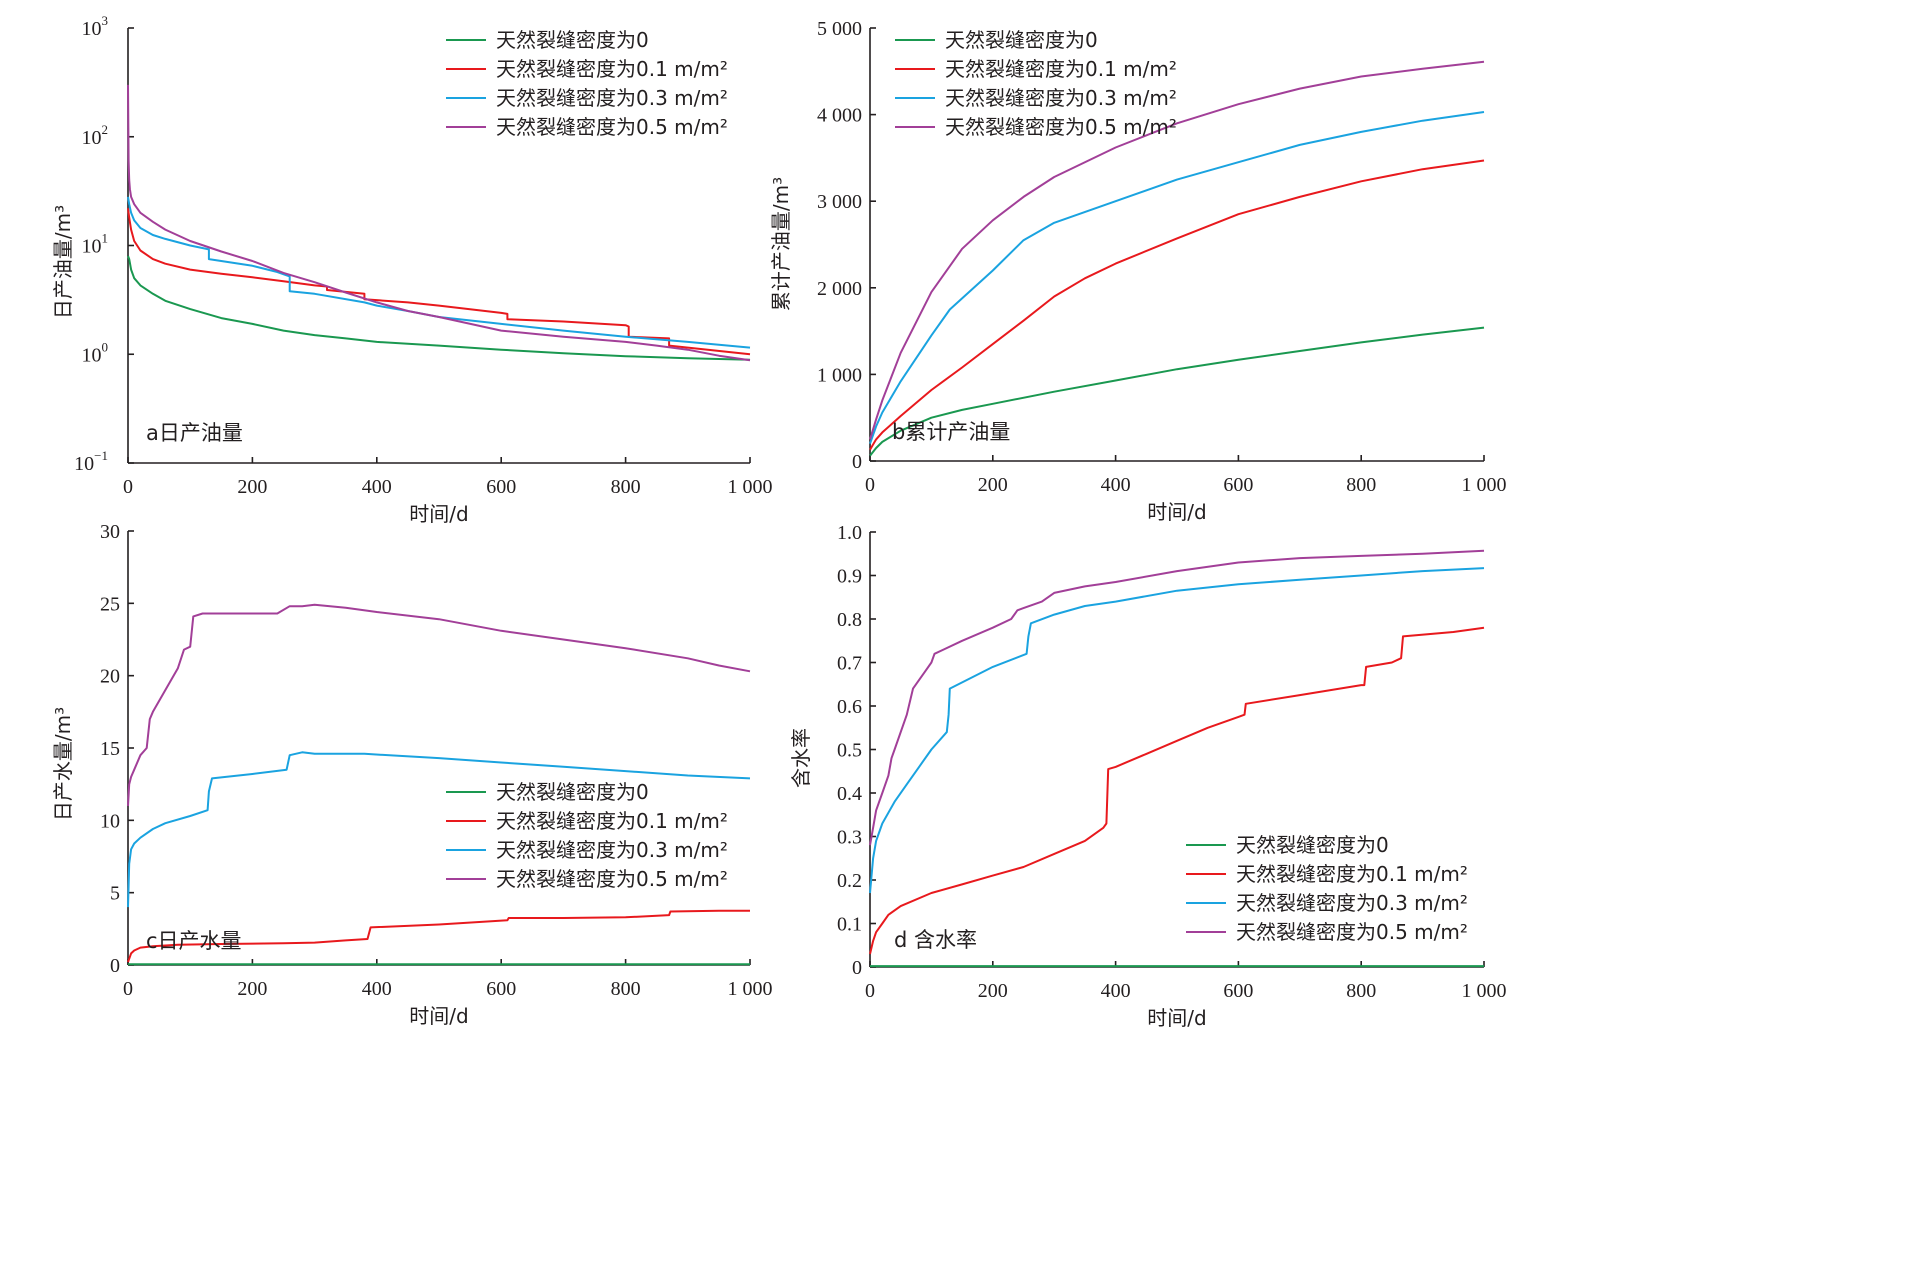  What do you see at coordinates (849, 881) in the screenshot?
I see `y-tick-label: 0.2` at bounding box center [849, 881].